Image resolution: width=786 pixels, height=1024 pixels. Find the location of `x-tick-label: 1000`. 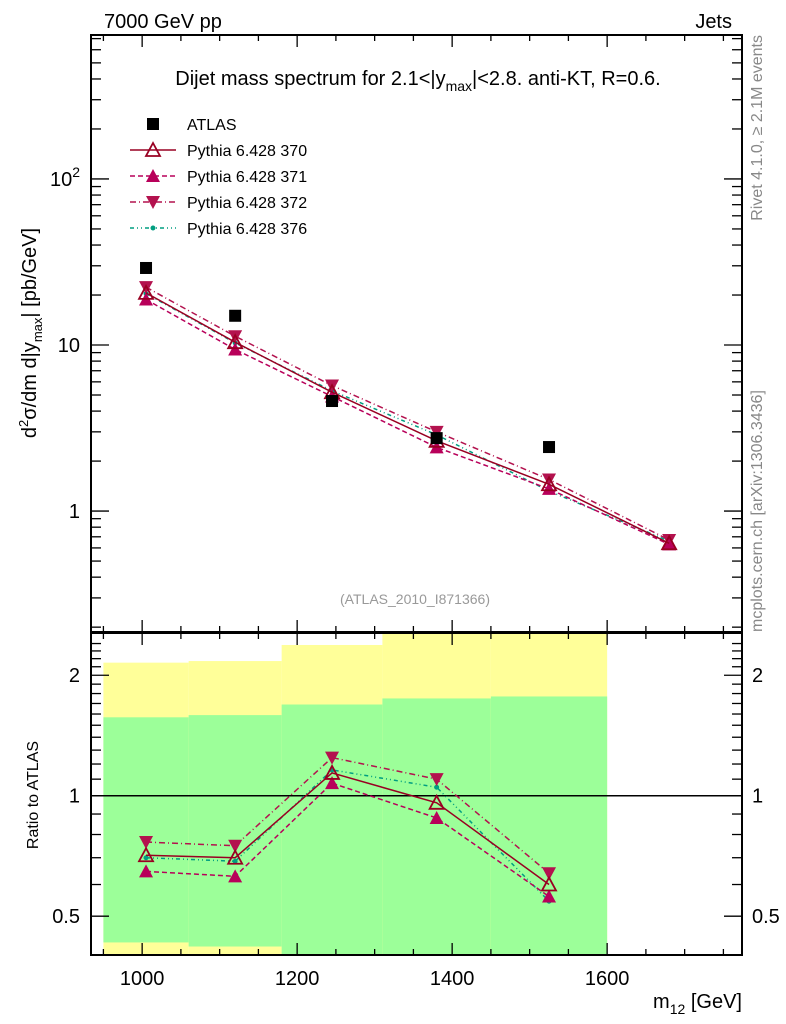

x-tick-label: 1000 is located at coordinates (142, 979).